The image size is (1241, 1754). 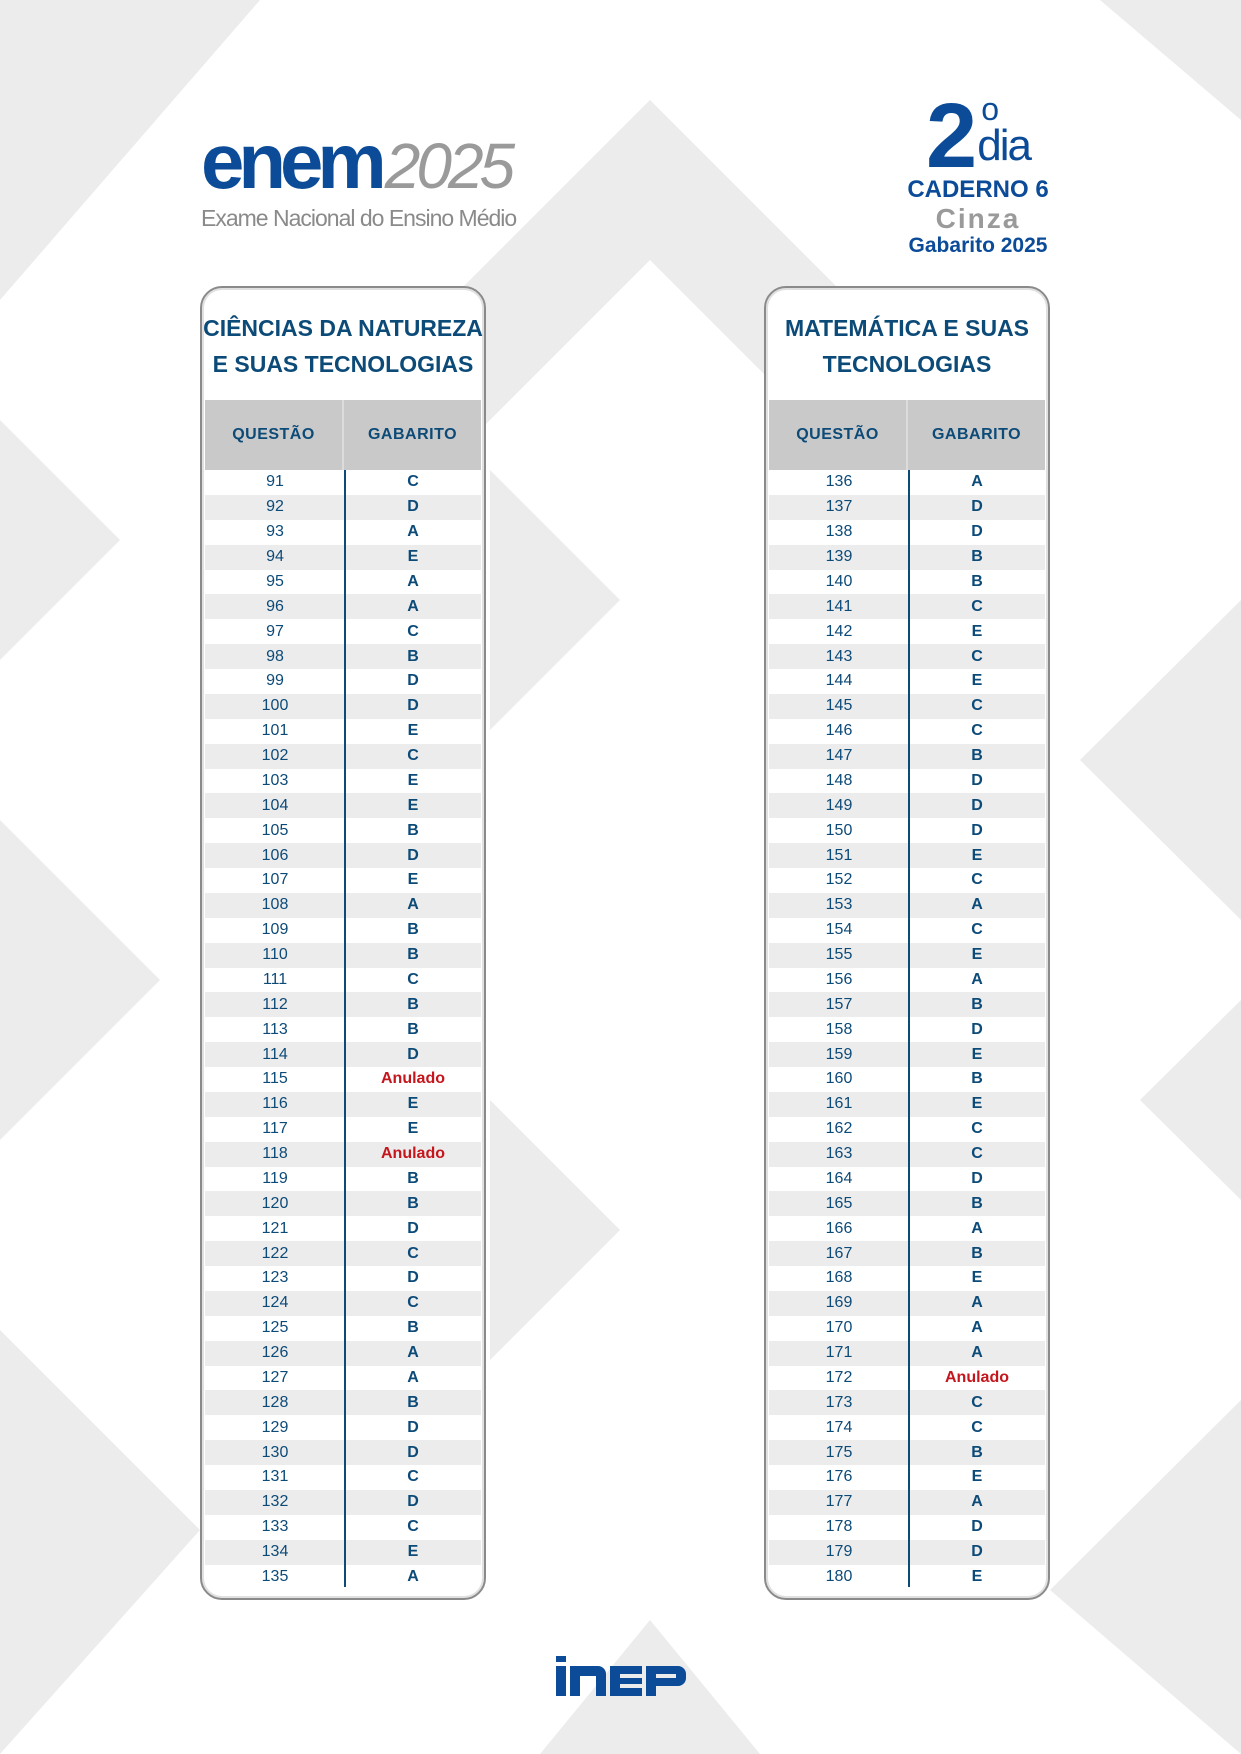 I want to click on question-number: 156, so click(x=839, y=979).